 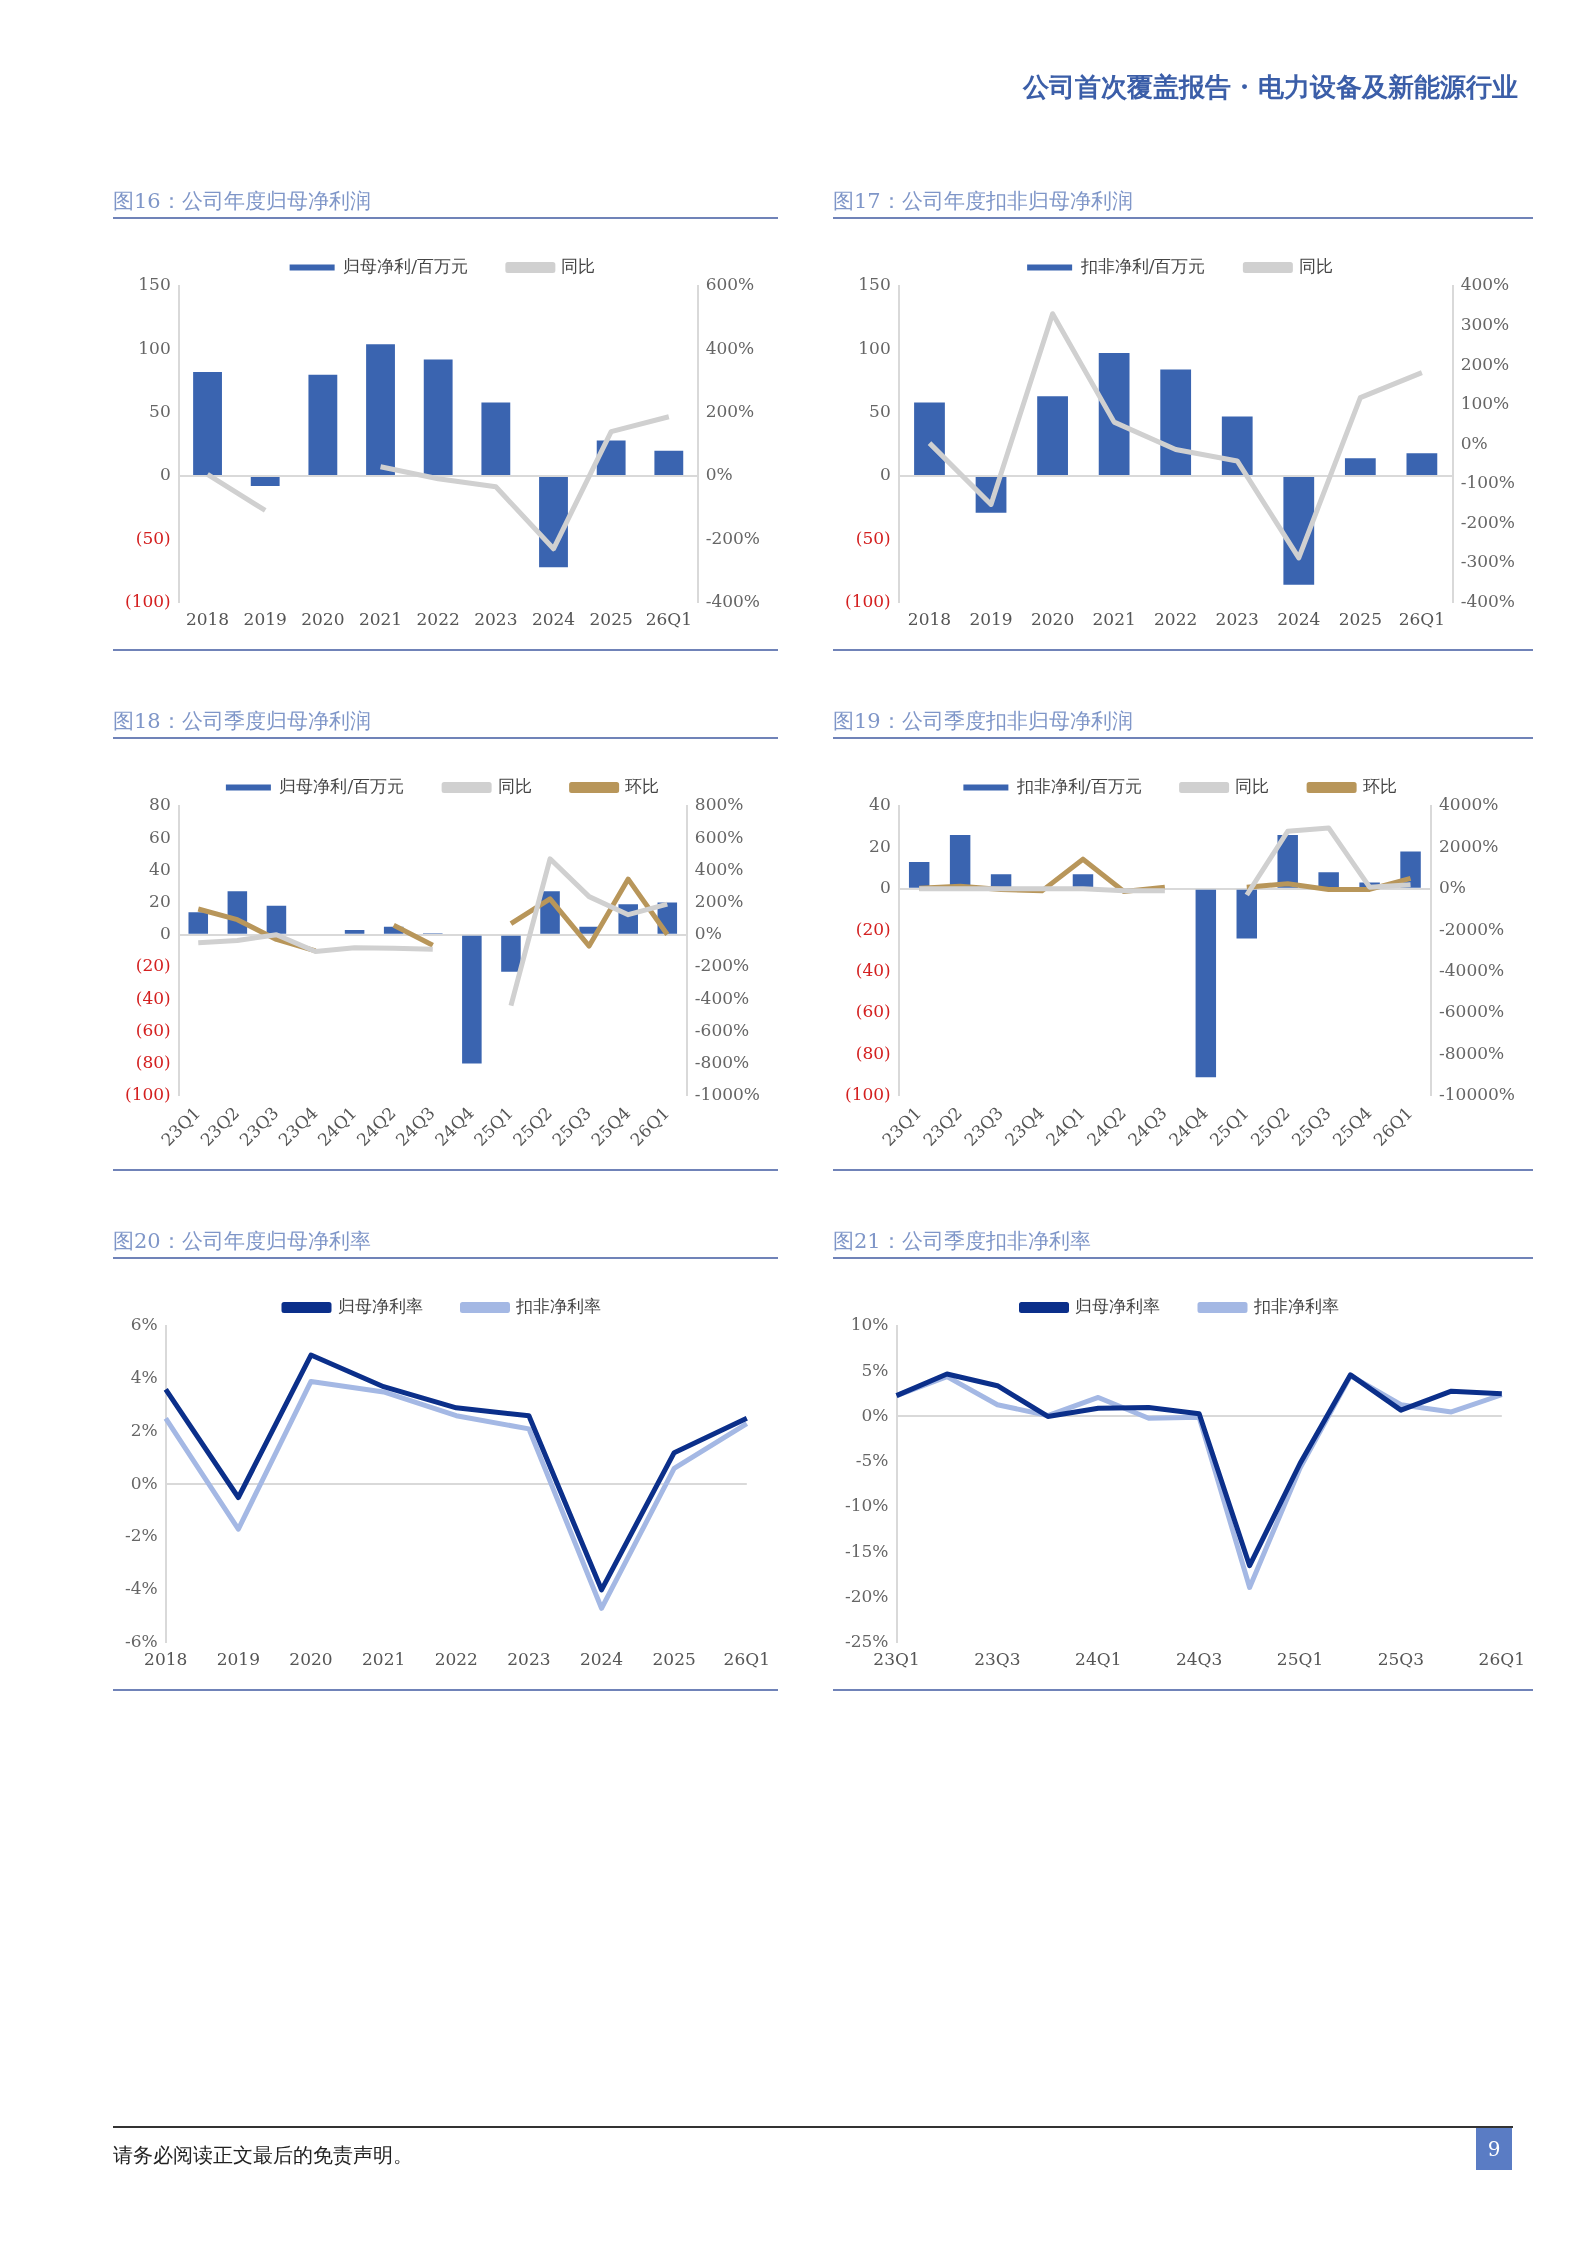 What do you see at coordinates (867, 1550) in the screenshot?
I see `y-tick-label: -15%` at bounding box center [867, 1550].